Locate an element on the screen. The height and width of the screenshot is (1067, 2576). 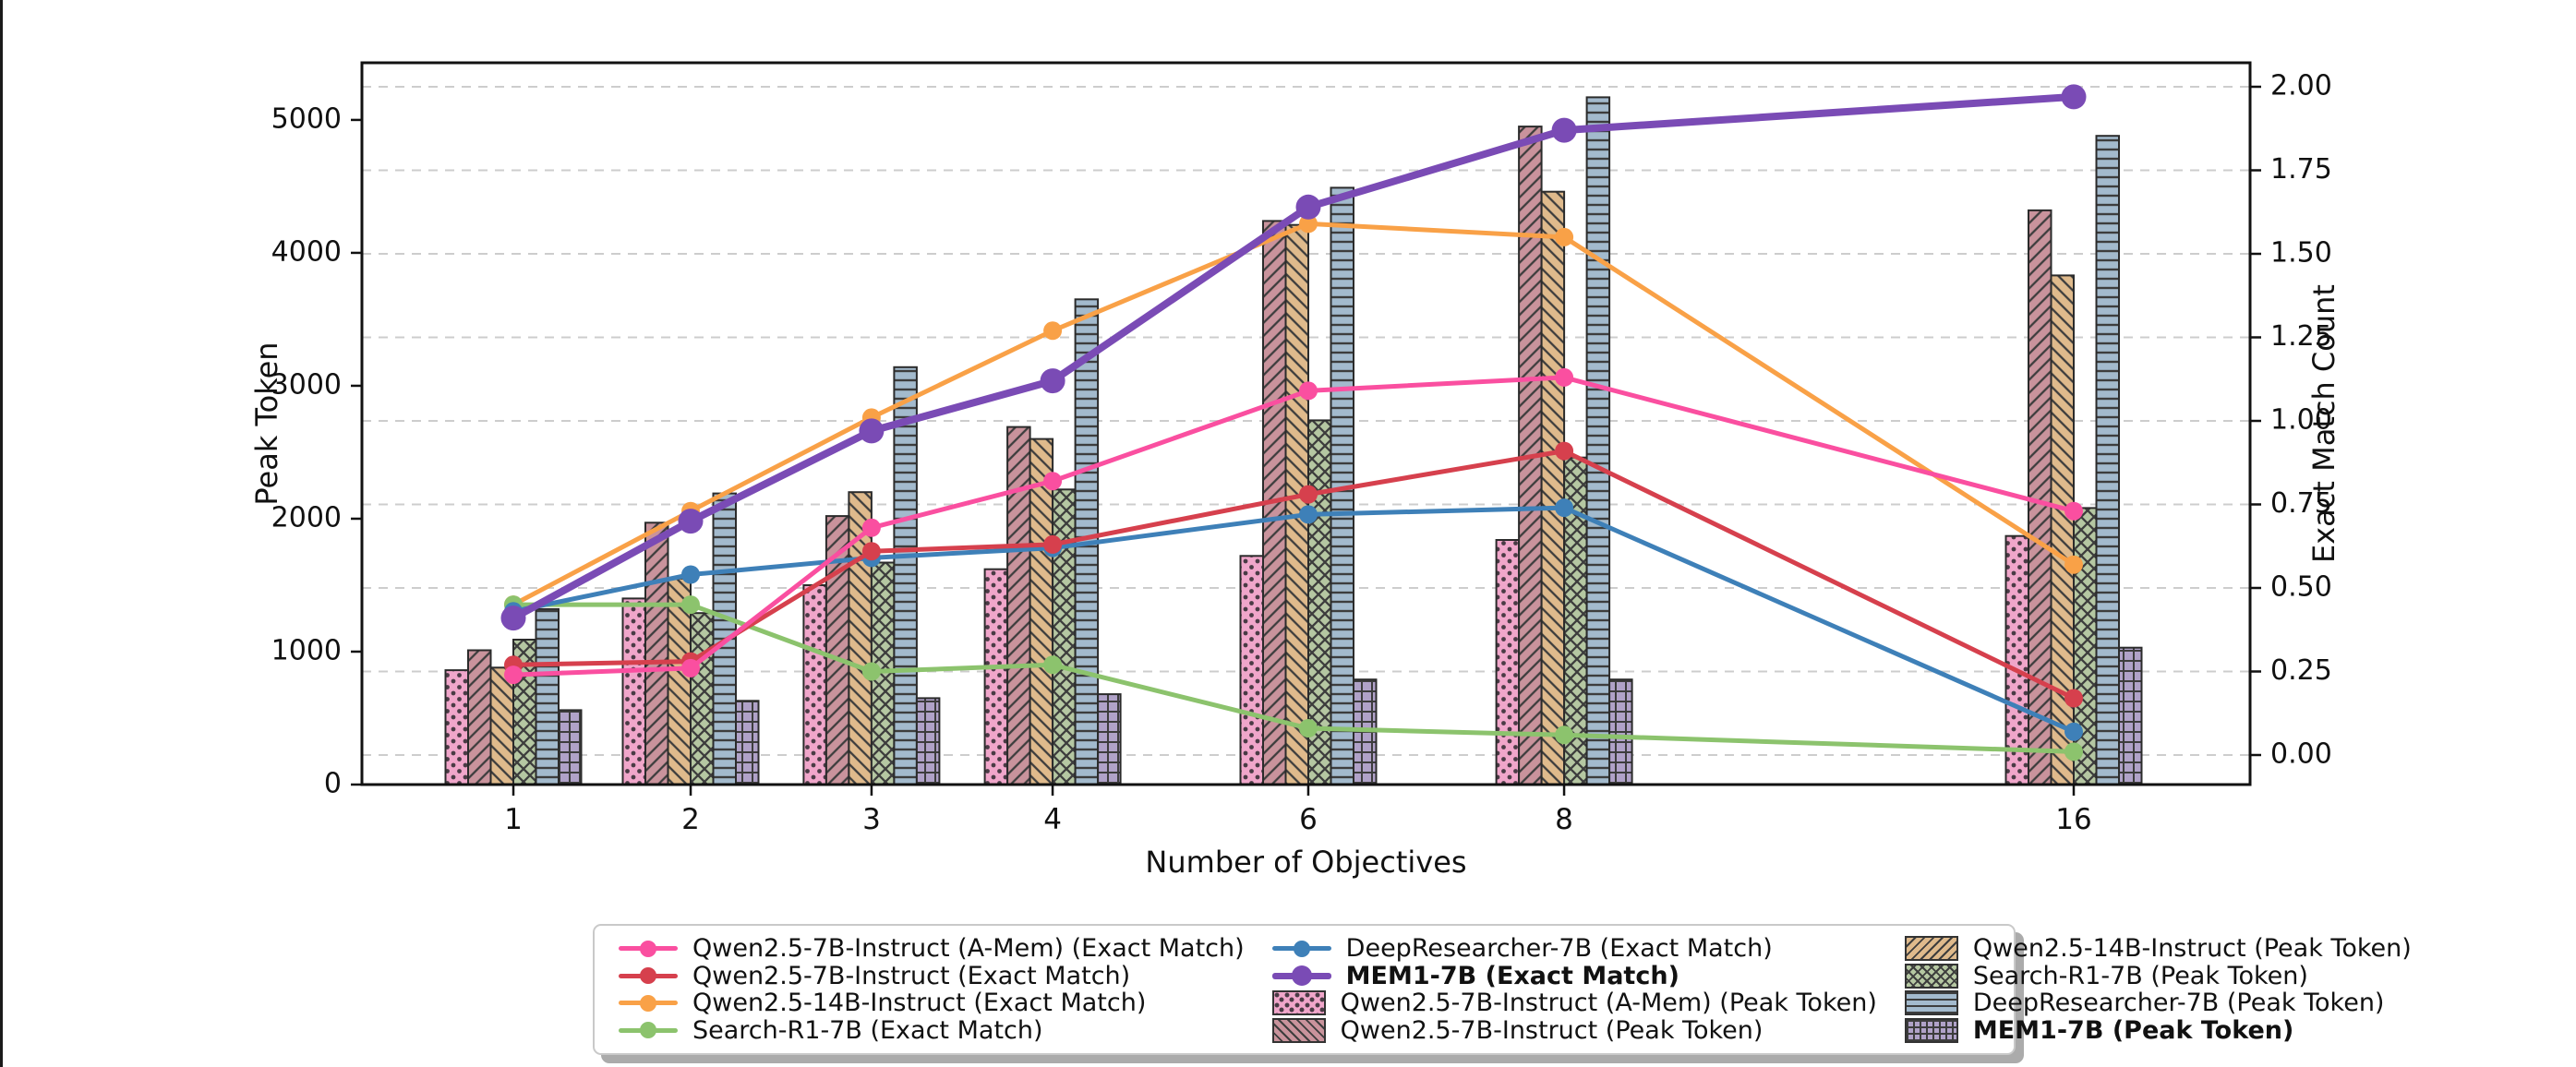
legend-item-deepresearcher-7b-exact-match: DeepResearcher-7B (Exact Match) is located at coordinates (1574, 949).